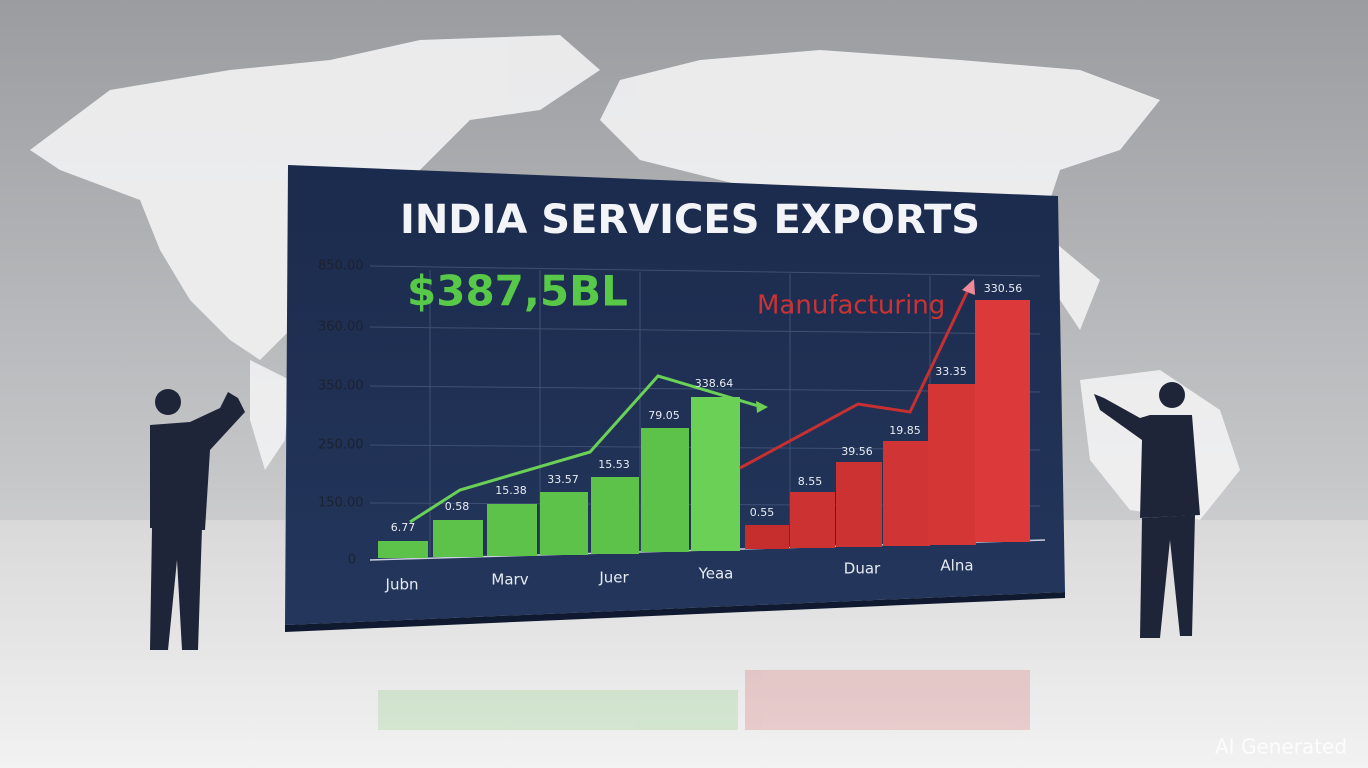 The width and height of the screenshot is (1368, 768). What do you see at coordinates (509, 580) in the screenshot?
I see `x-label: Marv` at bounding box center [509, 580].